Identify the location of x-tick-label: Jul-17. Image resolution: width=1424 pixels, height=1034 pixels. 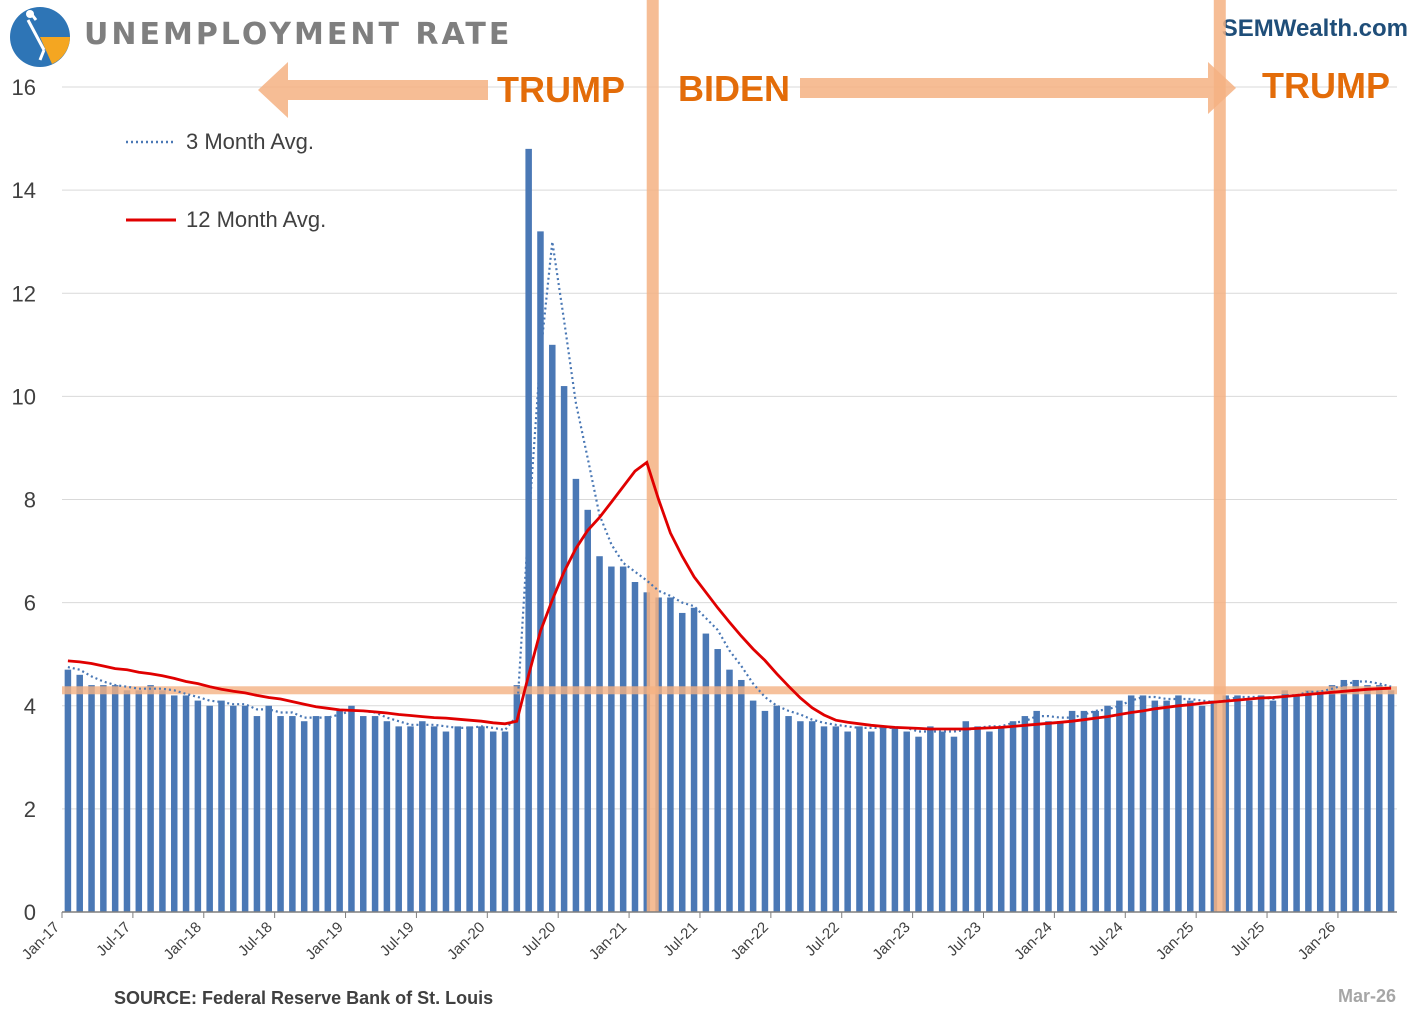
(113, 939).